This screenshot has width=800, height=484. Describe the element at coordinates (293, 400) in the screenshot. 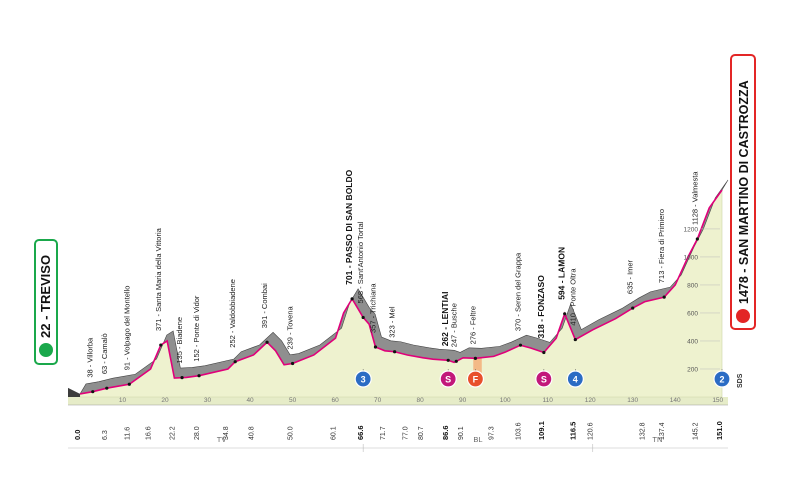

I see `km-tick-label: 50` at that location.